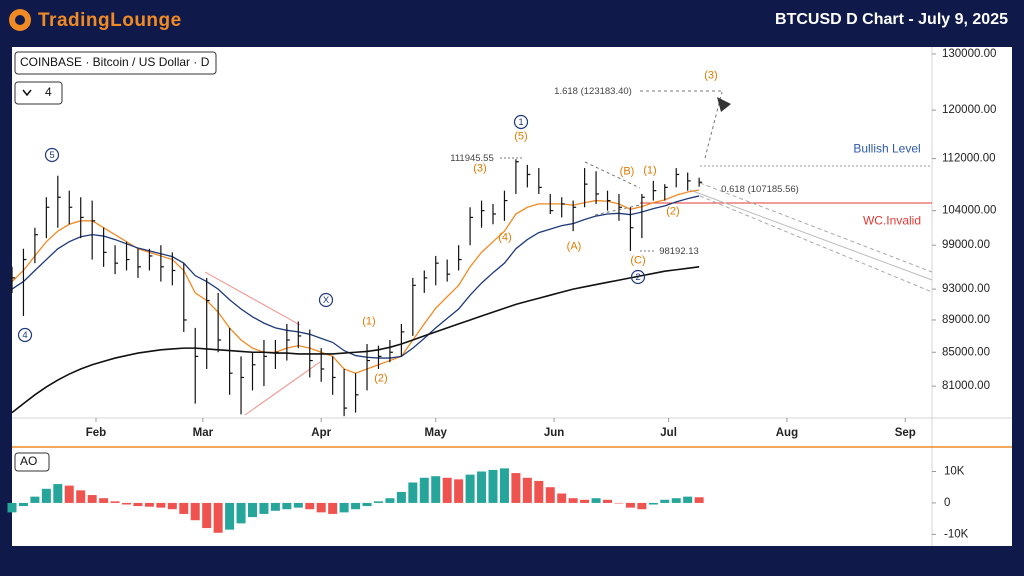 This screenshot has width=1024, height=576. I want to click on annotation: (A), so click(574, 246).